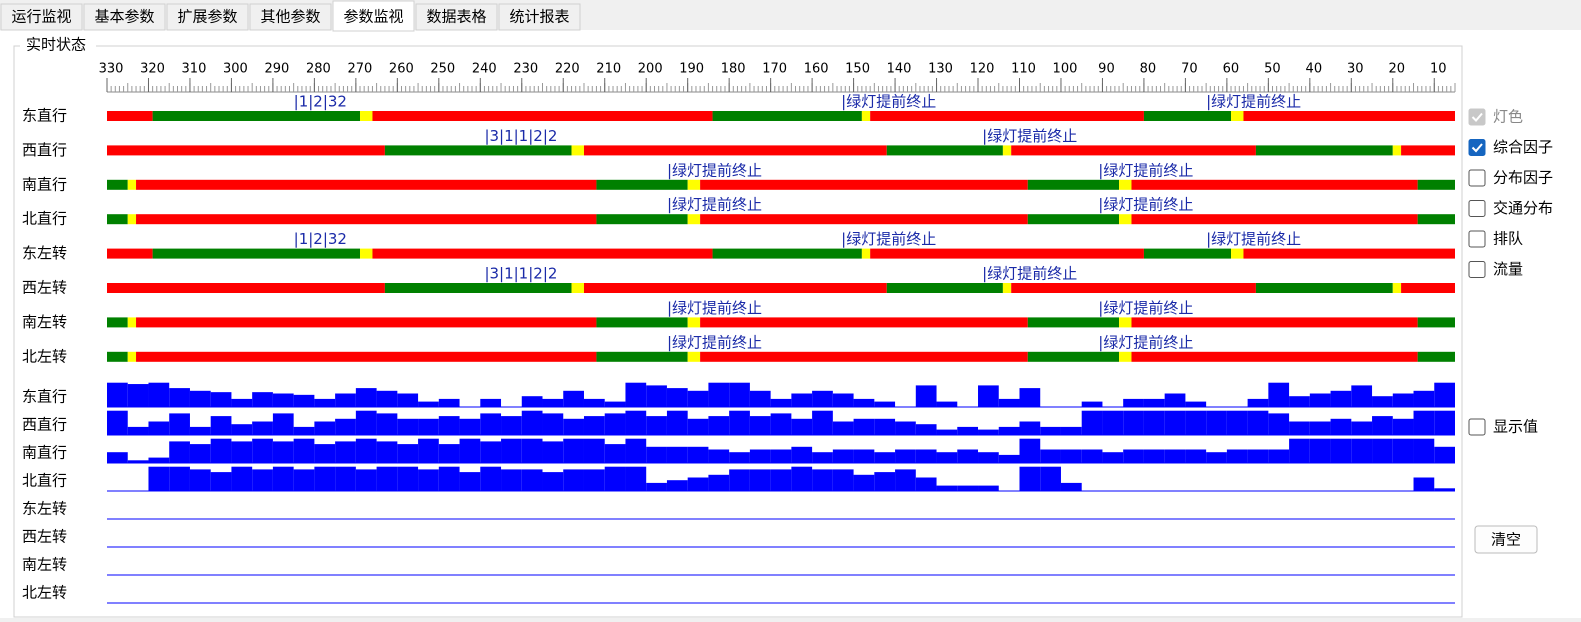 Image resolution: width=1581 pixels, height=622 pixels. I want to click on checkbox: 排队, so click(1495, 239).